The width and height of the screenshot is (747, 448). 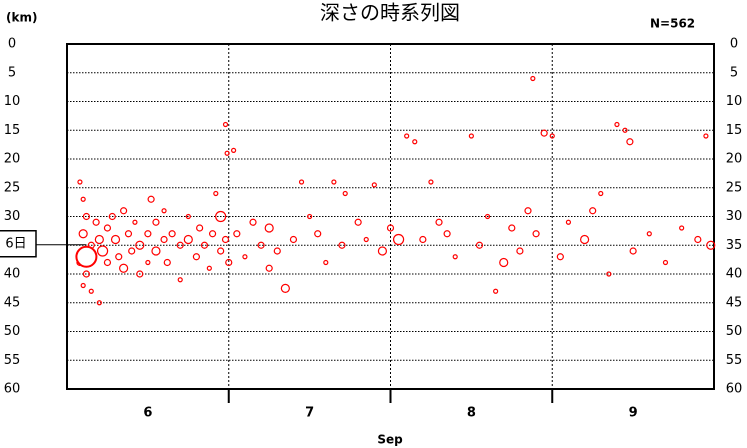 What do you see at coordinates (734, 389) in the screenshot?
I see `y-tick-label-right: 60` at bounding box center [734, 389].